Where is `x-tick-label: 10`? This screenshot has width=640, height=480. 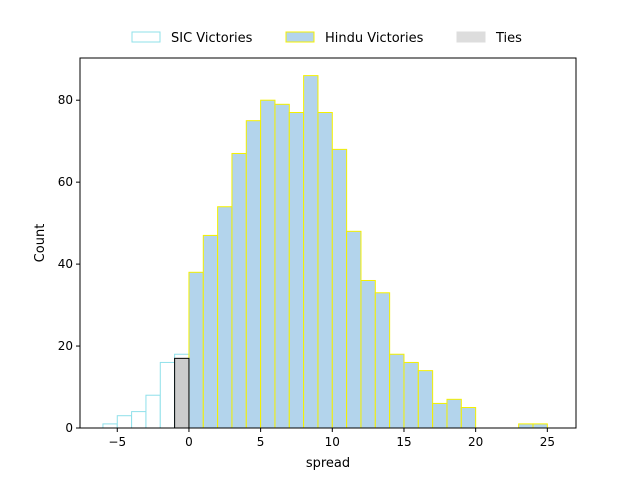 x-tick-label: 10 is located at coordinates (332, 442).